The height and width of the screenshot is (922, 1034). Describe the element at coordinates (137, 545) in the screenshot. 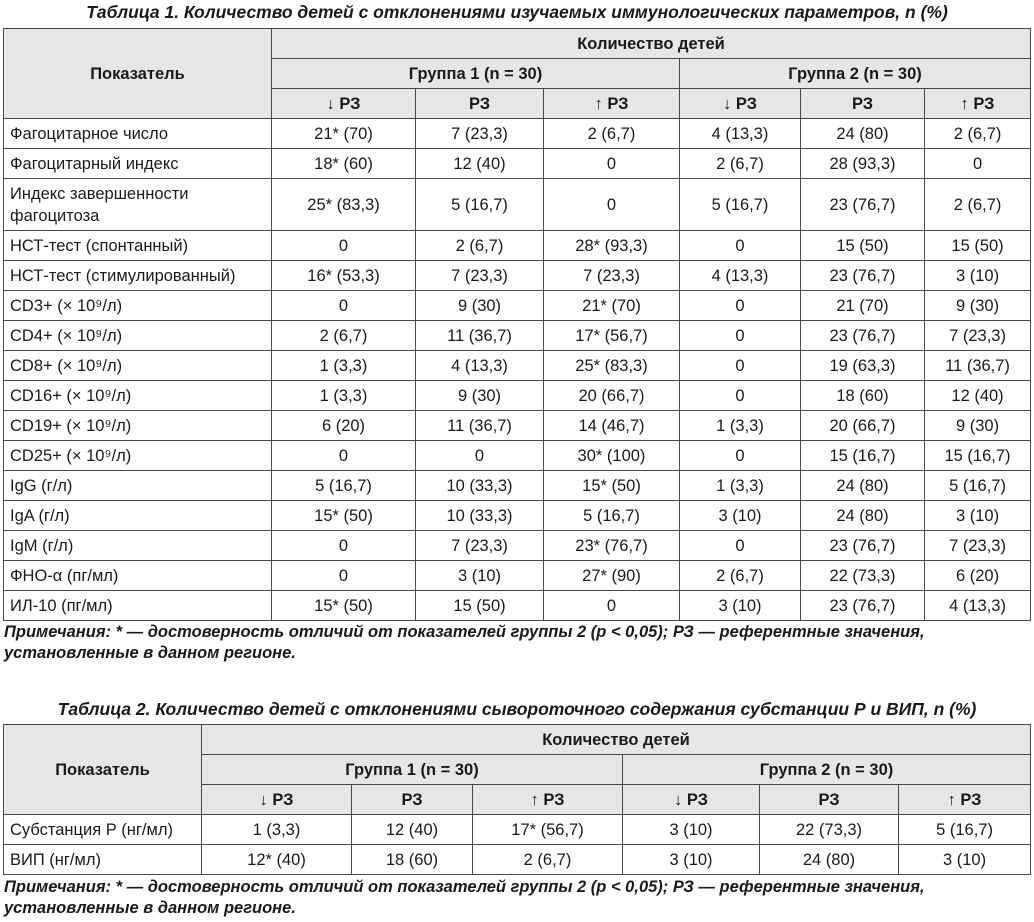

I see `row-label: IgM (г/л)` at that location.